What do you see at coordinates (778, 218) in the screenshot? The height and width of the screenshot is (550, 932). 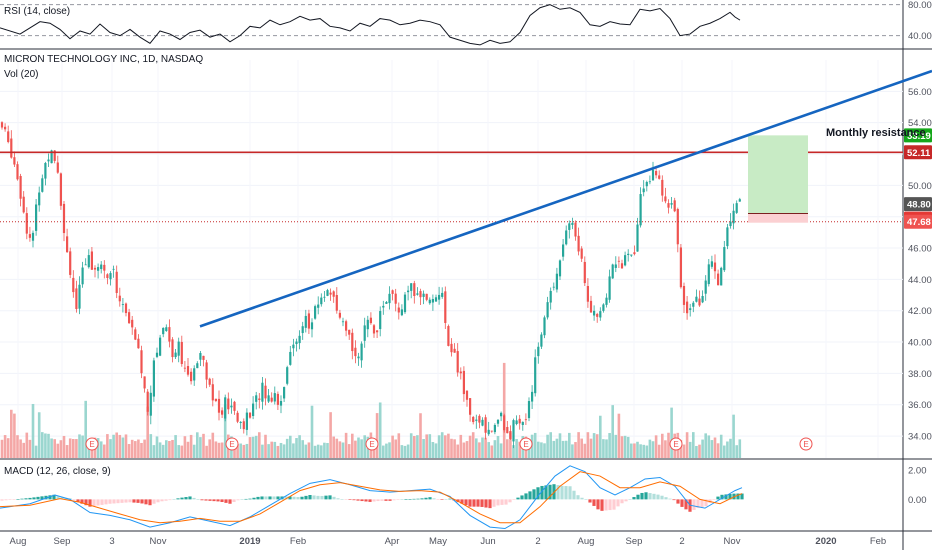 I see `stop-zone` at bounding box center [778, 218].